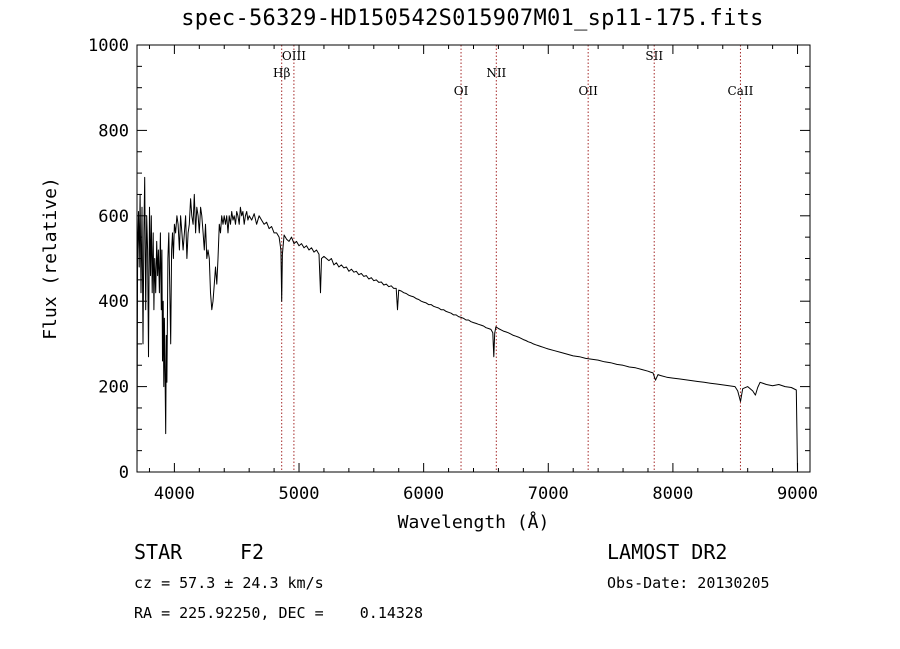 The image size is (900, 649). What do you see at coordinates (50, 258) in the screenshot?
I see `y-axis-label: Flux (relative)` at bounding box center [50, 258].